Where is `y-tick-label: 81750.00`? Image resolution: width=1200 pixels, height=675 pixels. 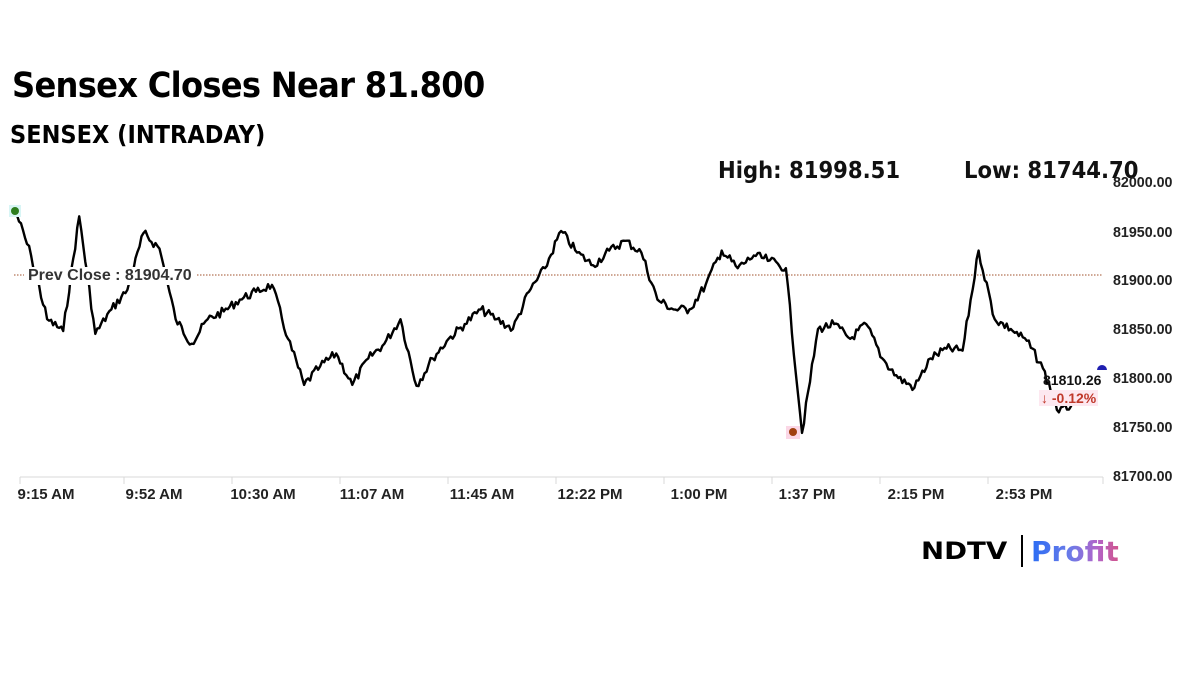
y-tick-label: 81750.00 is located at coordinates (1143, 427).